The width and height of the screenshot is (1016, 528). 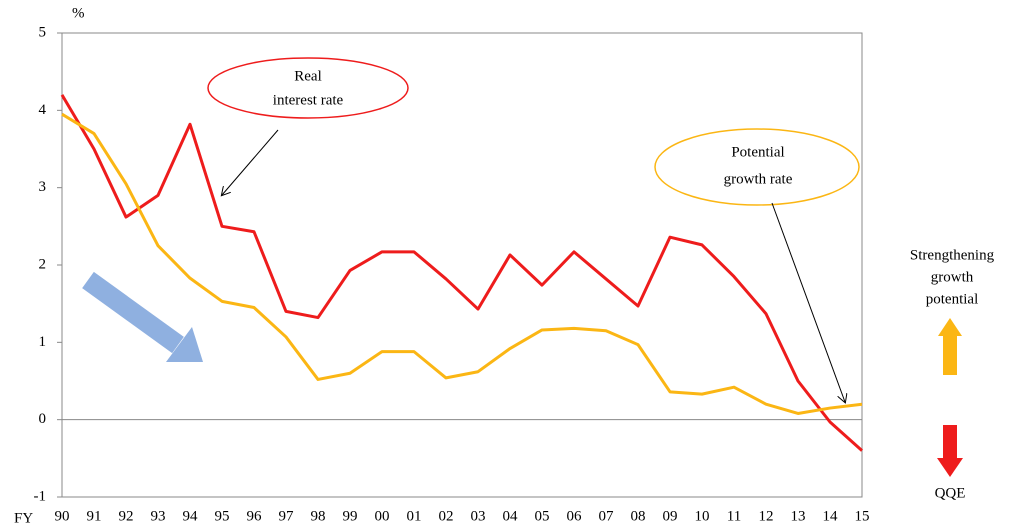 I want to click on trend-arrow, so click(x=142, y=316).